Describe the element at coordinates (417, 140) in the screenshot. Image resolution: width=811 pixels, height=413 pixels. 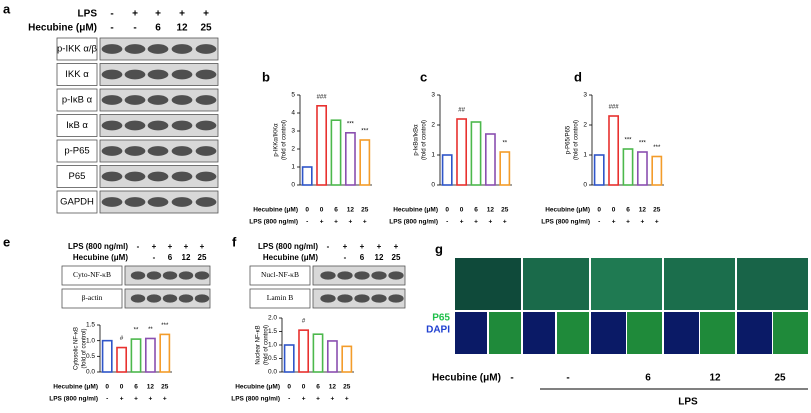
I see `y-axis-label: p-IκBα/IκBα` at that location.